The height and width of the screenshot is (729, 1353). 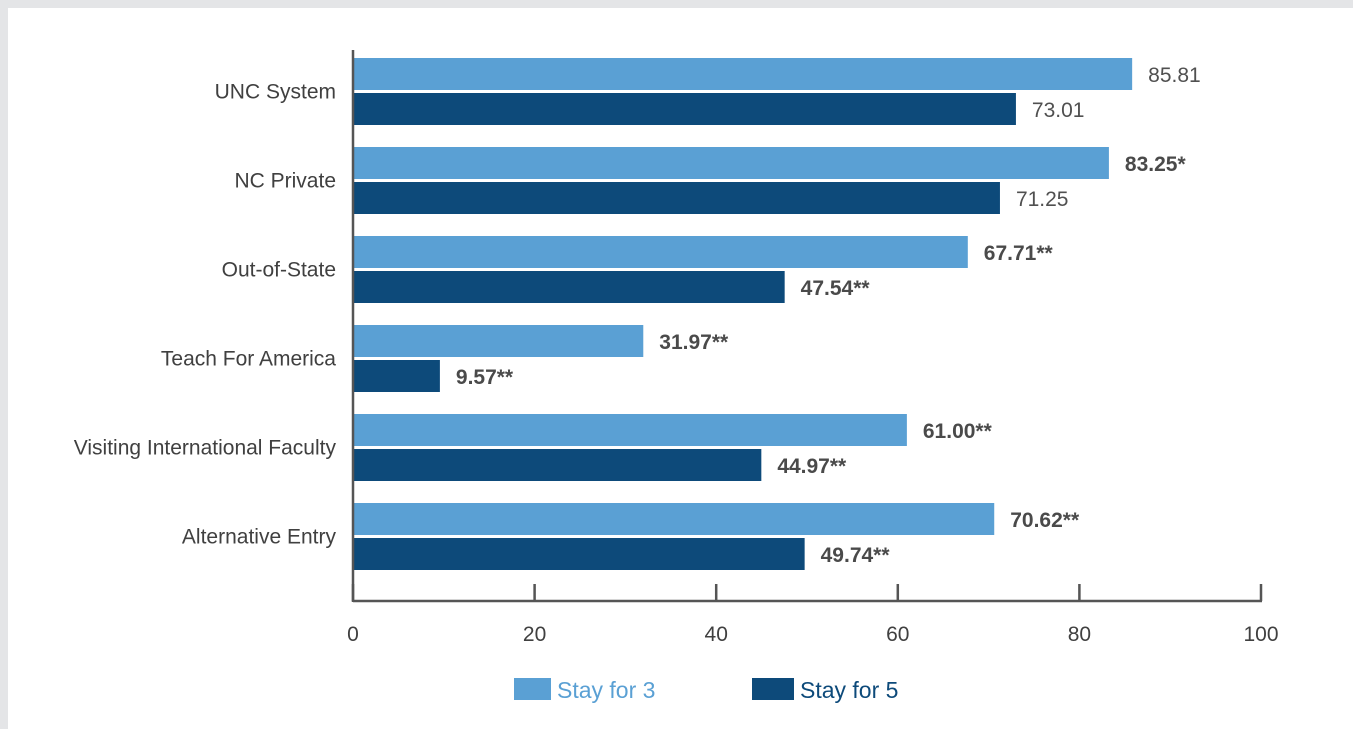 I want to click on x-tick-label: 80, so click(x=1079, y=634).